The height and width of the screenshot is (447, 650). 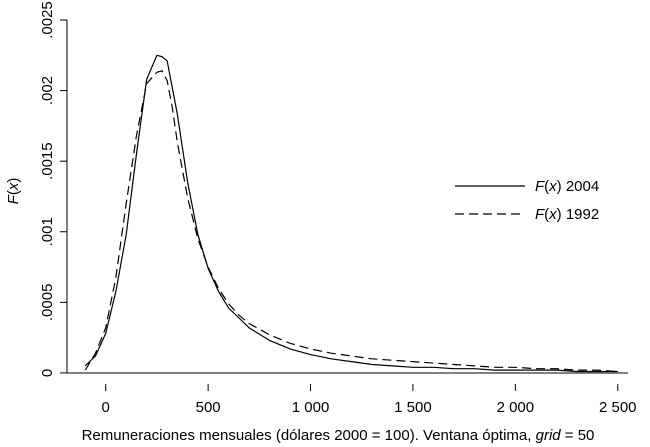 I want to click on legend-label-1992: F(x) 1992, so click(x=567, y=214).